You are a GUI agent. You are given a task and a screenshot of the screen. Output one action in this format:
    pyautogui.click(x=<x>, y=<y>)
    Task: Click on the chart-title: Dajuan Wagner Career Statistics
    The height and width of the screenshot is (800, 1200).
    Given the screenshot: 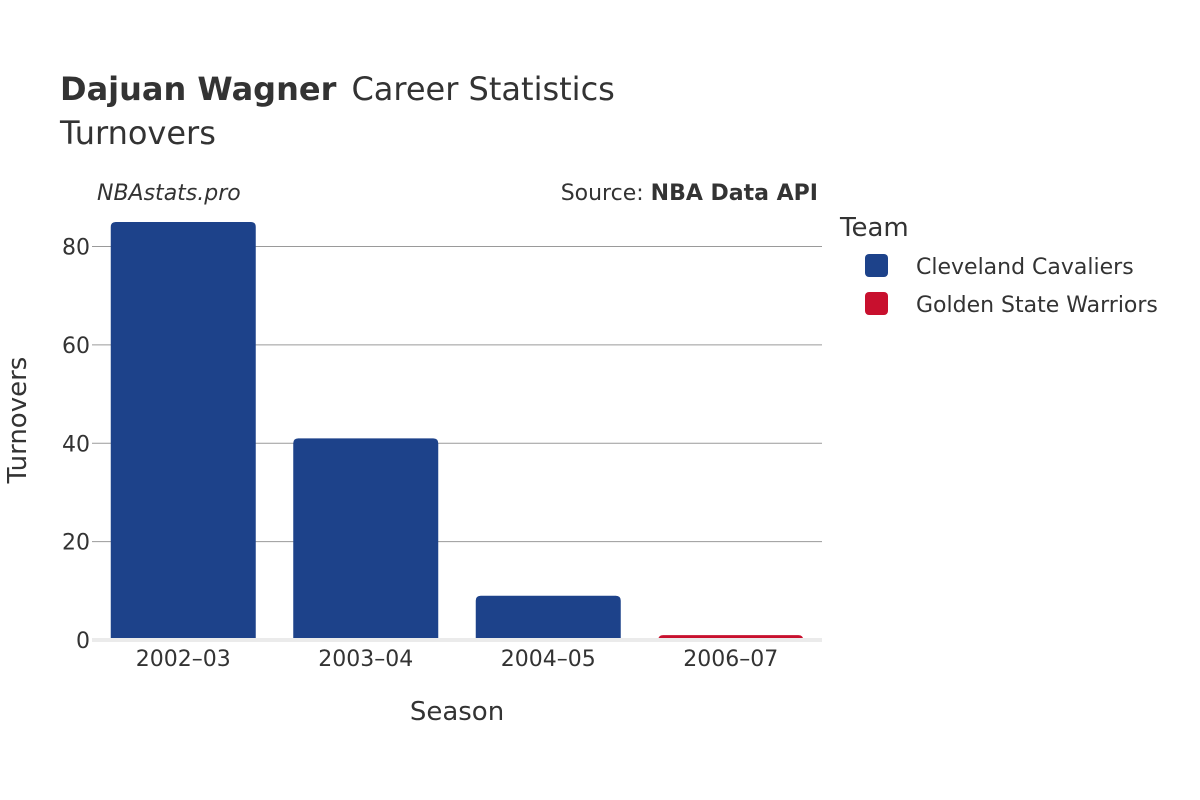 What is the action you would take?
    pyautogui.click(x=337, y=89)
    